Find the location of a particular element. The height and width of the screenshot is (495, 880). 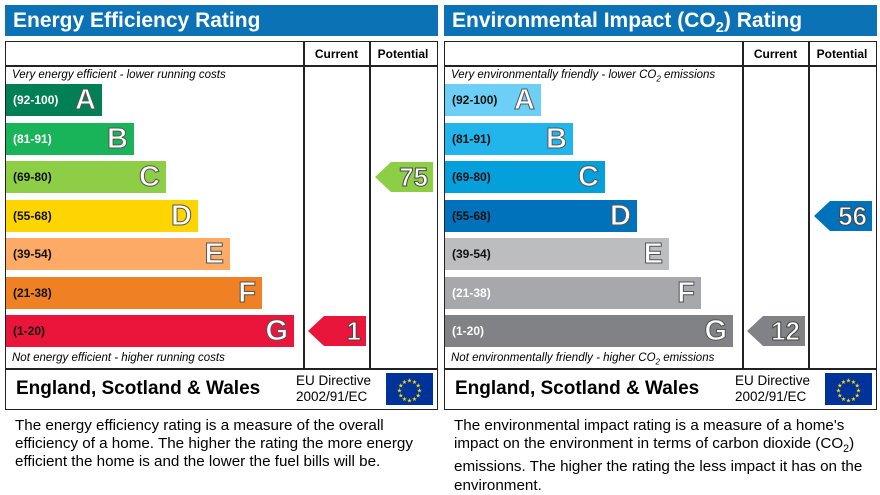

band-bar-b: (81-91) B is located at coordinates (509, 139).